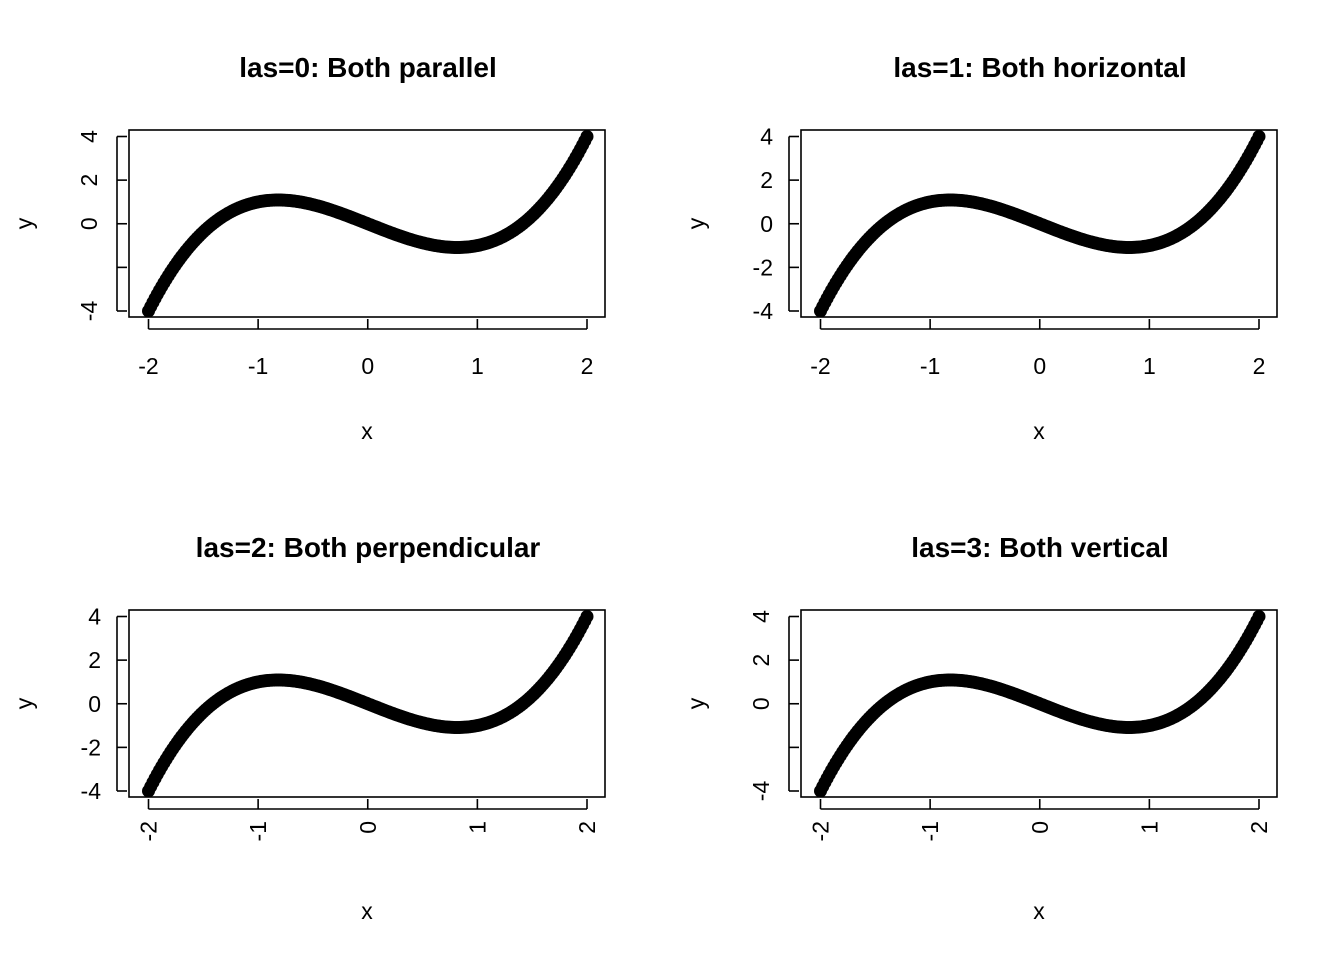 Image resolution: width=1344 pixels, height=965 pixels. I want to click on chart-title: las=0: Both parallel, so click(368, 67).